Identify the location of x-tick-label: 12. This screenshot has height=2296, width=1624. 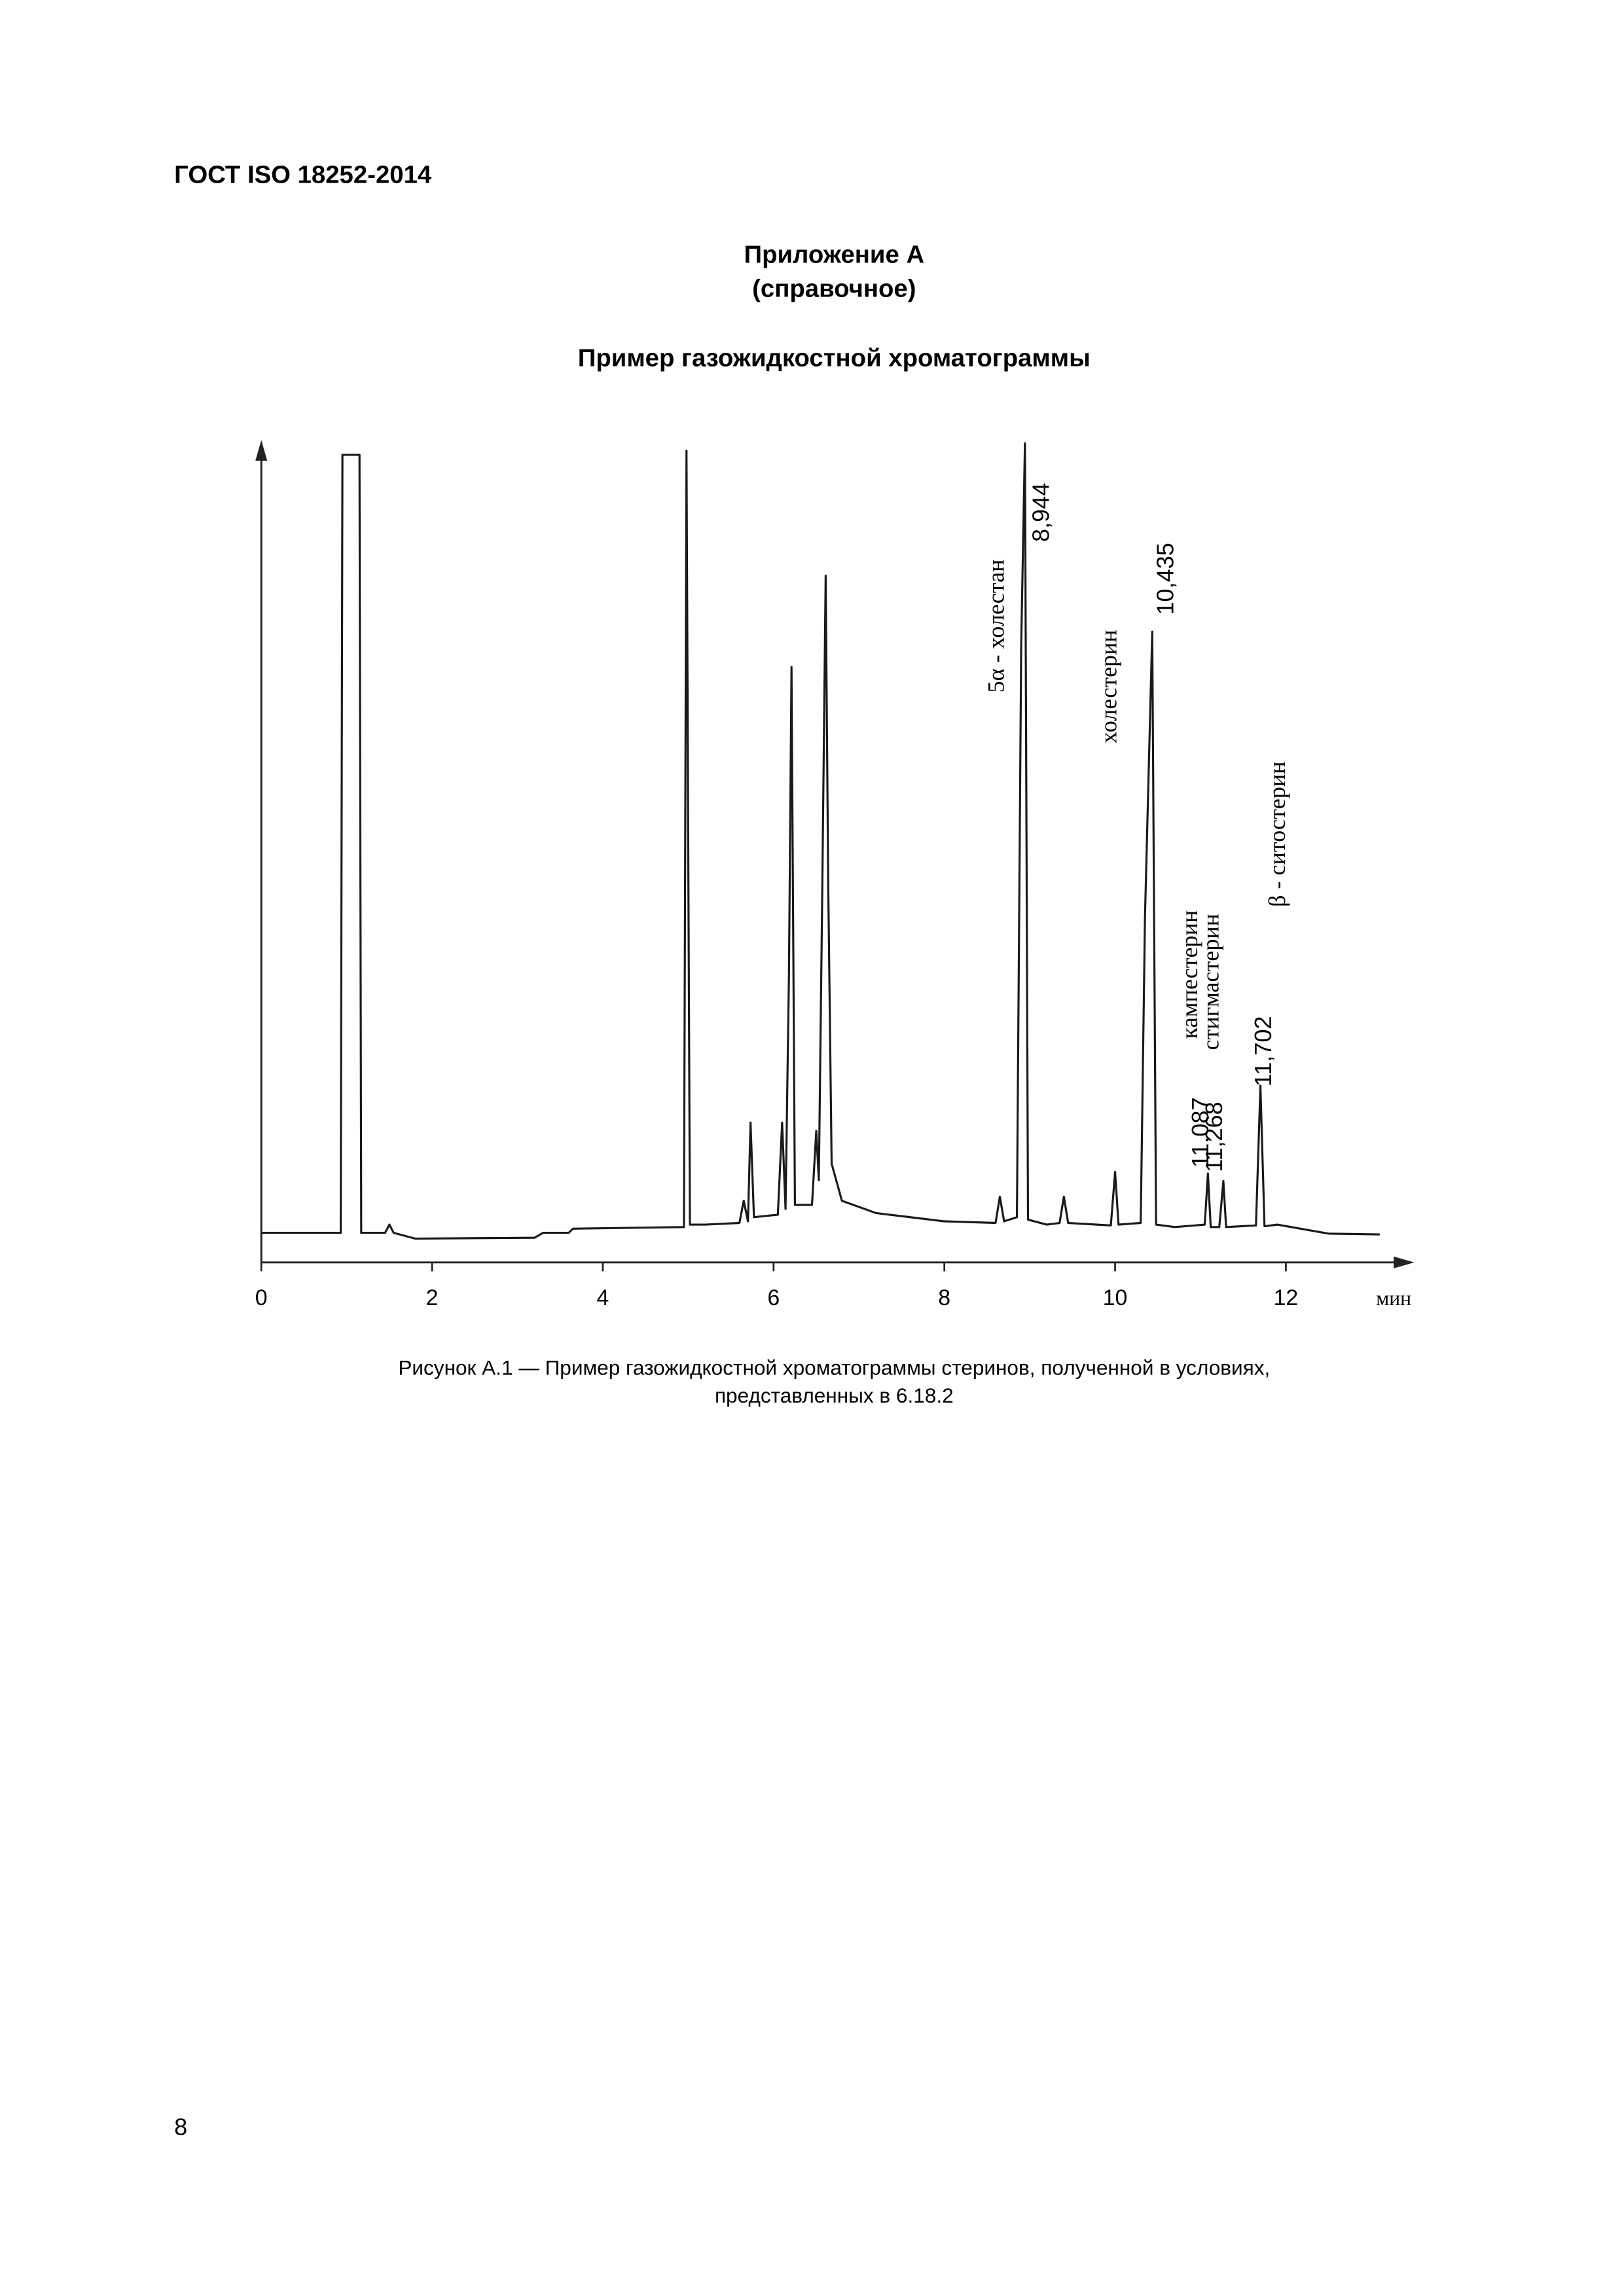
(1286, 1297).